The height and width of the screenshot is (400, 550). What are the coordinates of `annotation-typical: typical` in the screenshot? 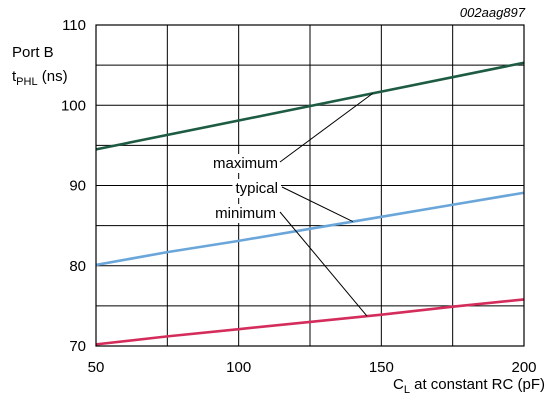 It's located at (256, 188).